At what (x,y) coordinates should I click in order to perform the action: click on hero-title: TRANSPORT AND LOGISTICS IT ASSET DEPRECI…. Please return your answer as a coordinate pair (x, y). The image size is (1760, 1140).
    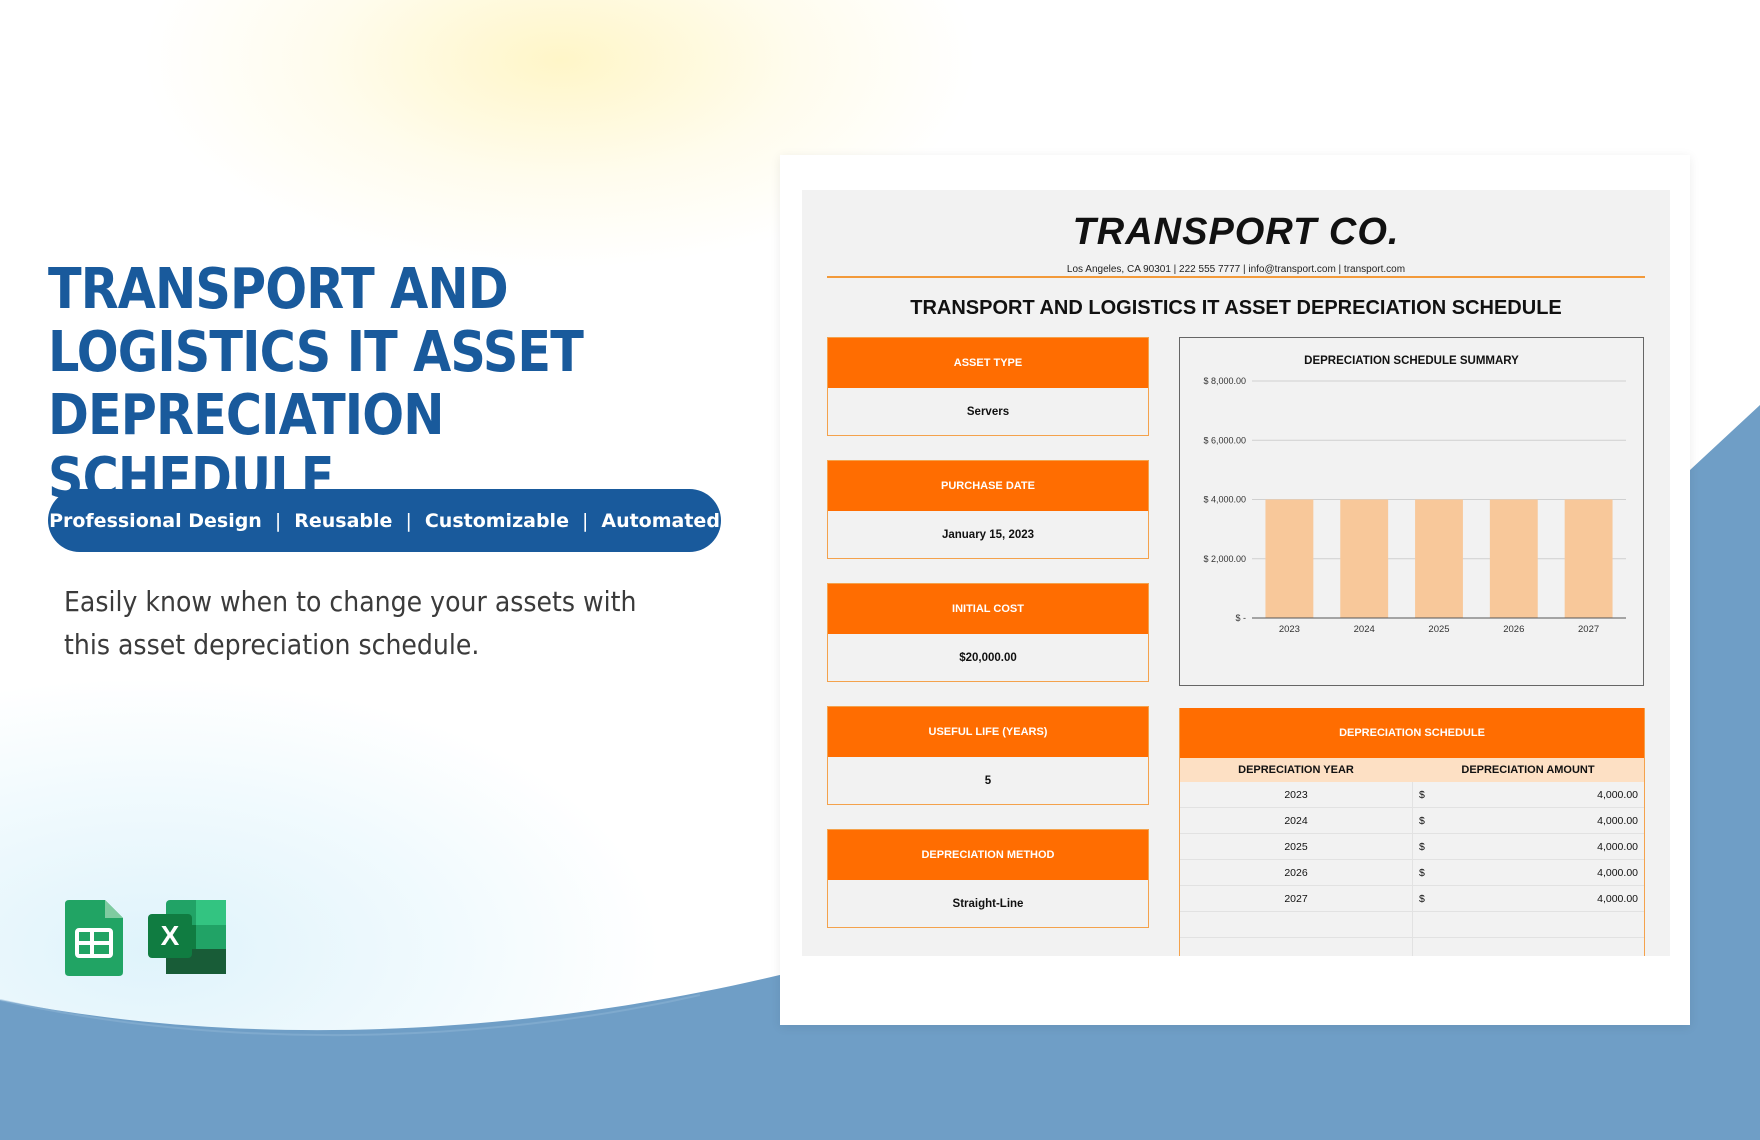
    Looking at the image, I should click on (356, 384).